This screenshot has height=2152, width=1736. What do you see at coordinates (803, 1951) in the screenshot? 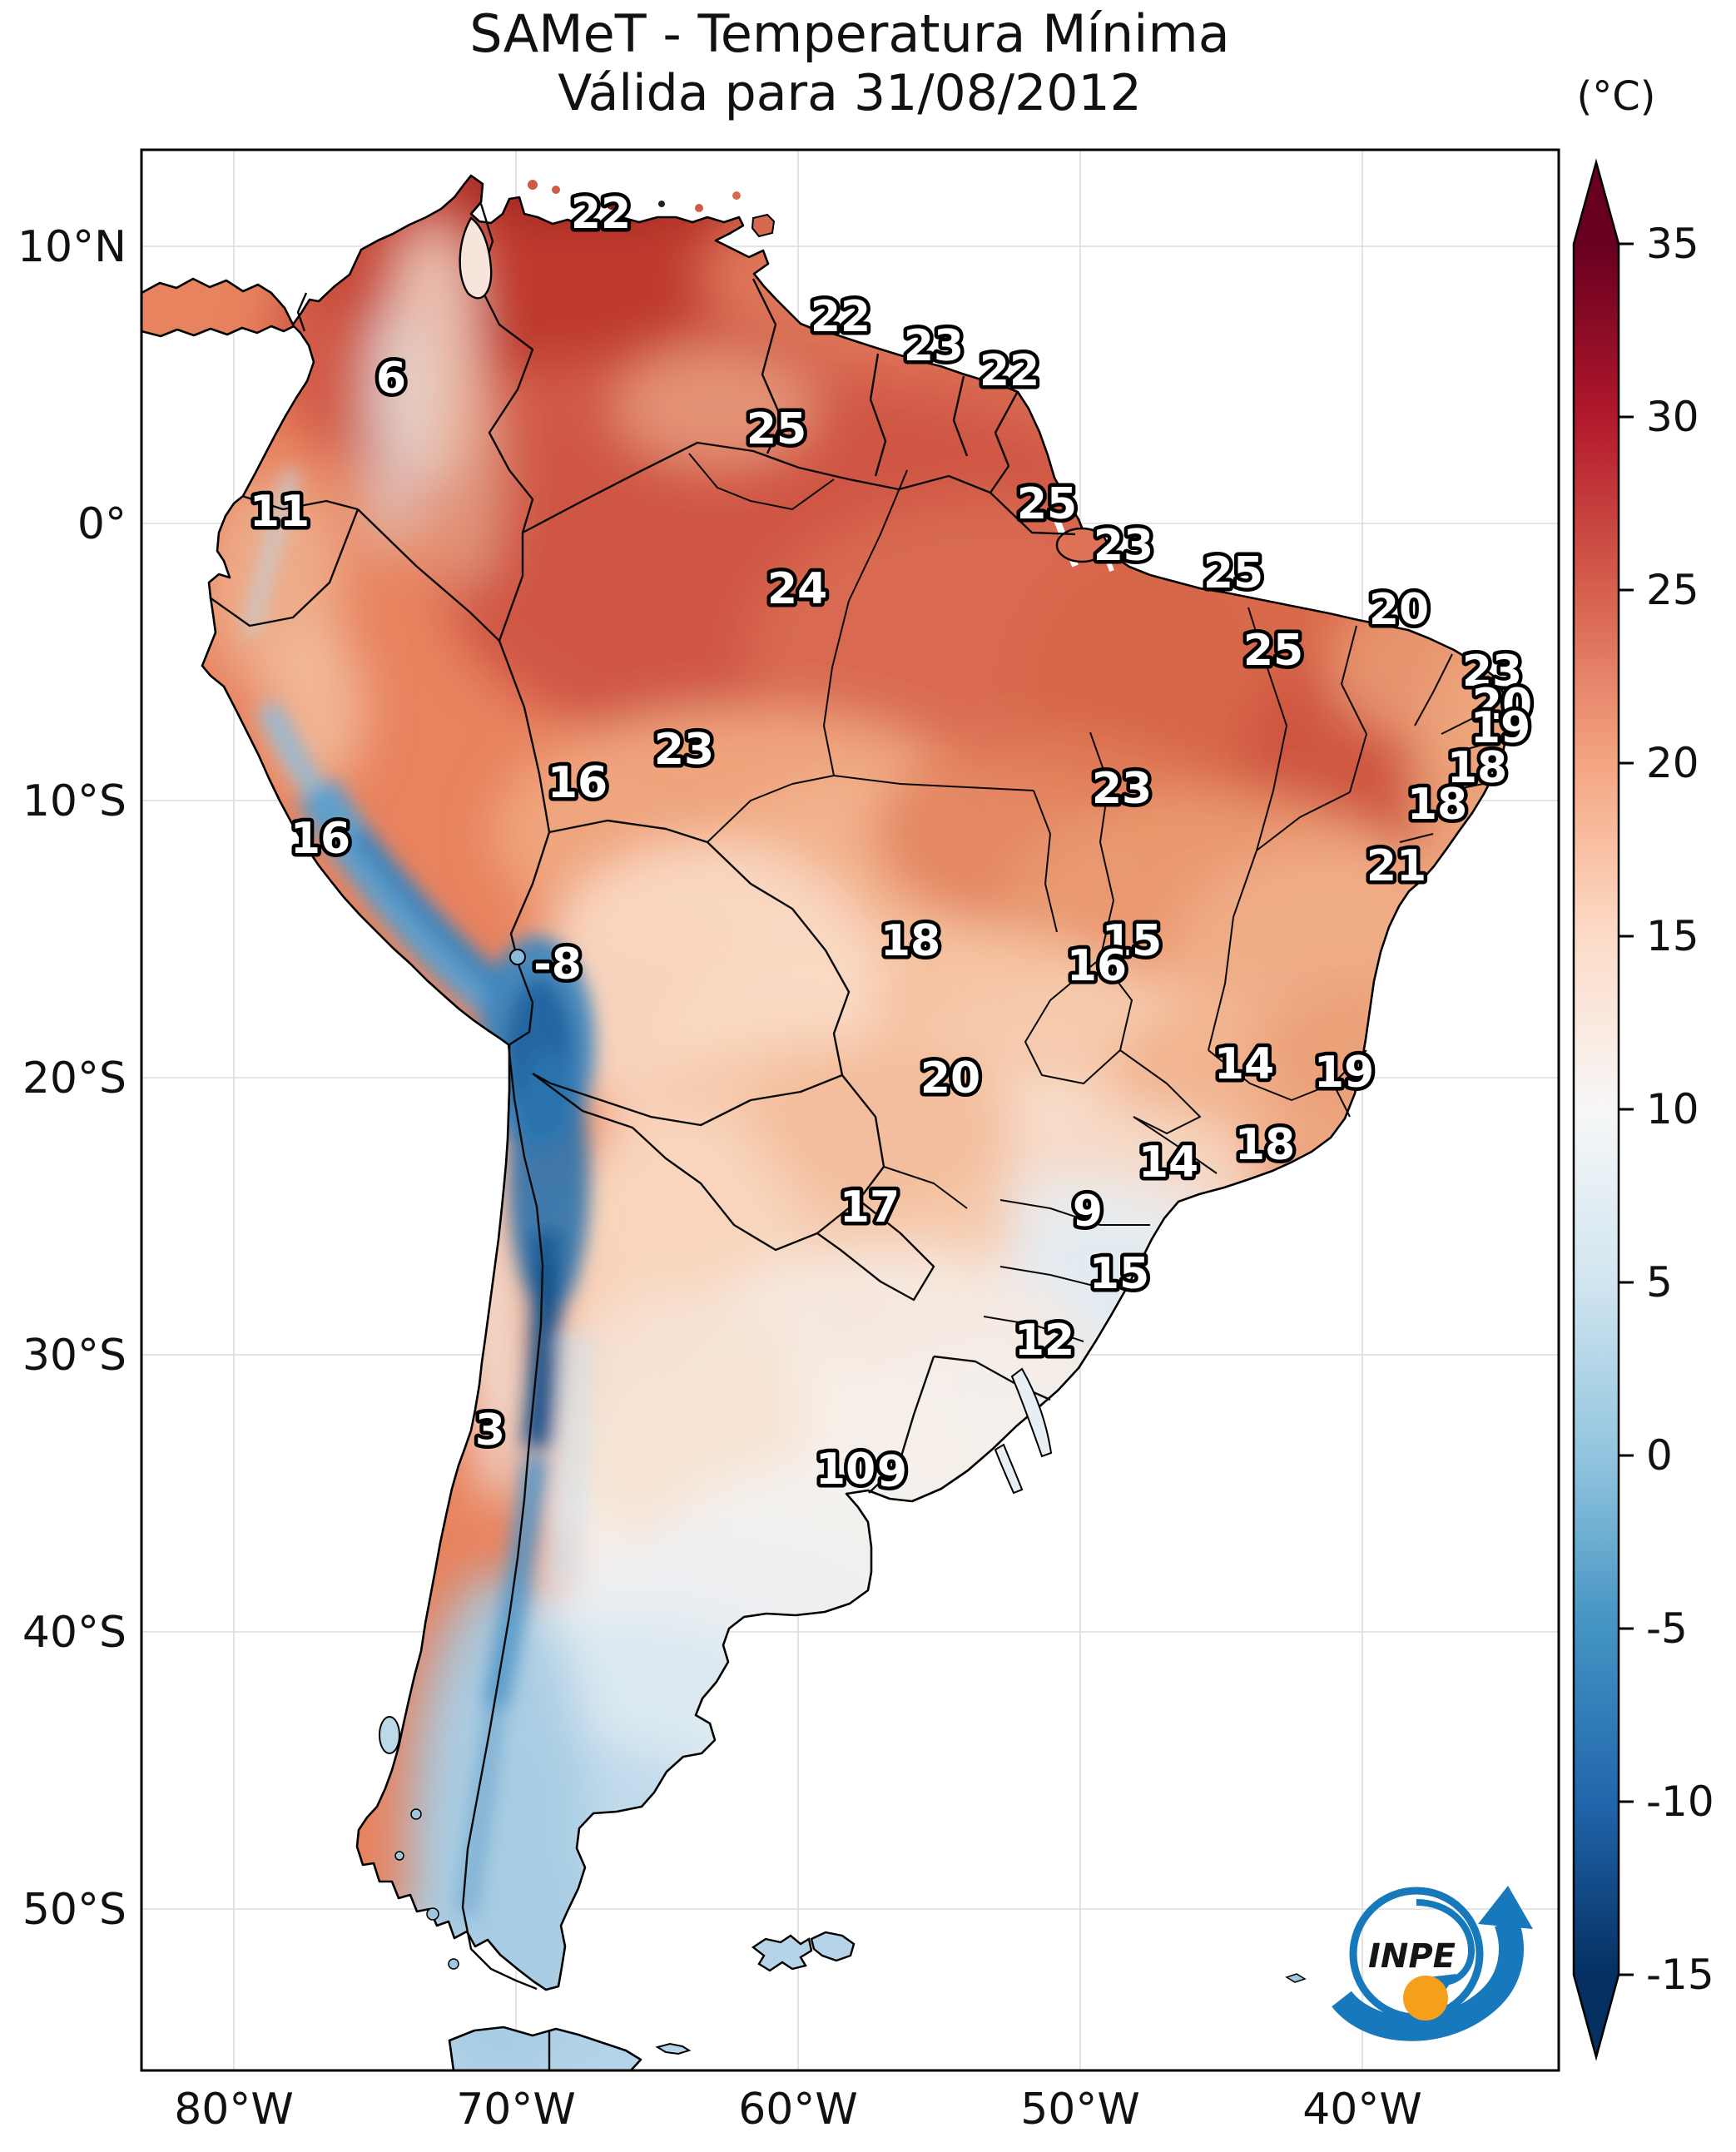
I see `falkland-islands` at bounding box center [803, 1951].